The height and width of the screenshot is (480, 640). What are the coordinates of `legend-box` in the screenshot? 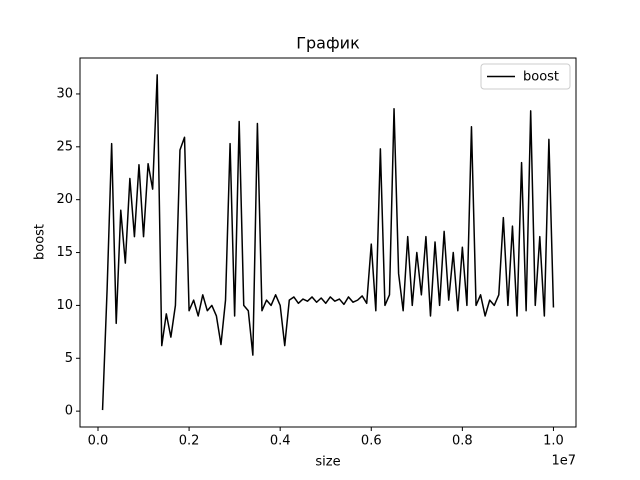 It's located at (525, 76).